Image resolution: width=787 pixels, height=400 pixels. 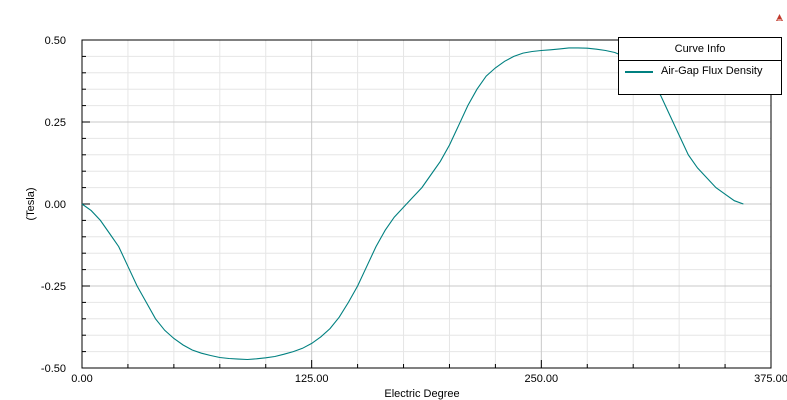 I want to click on x-tick-label: 125.00, so click(x=312, y=379).